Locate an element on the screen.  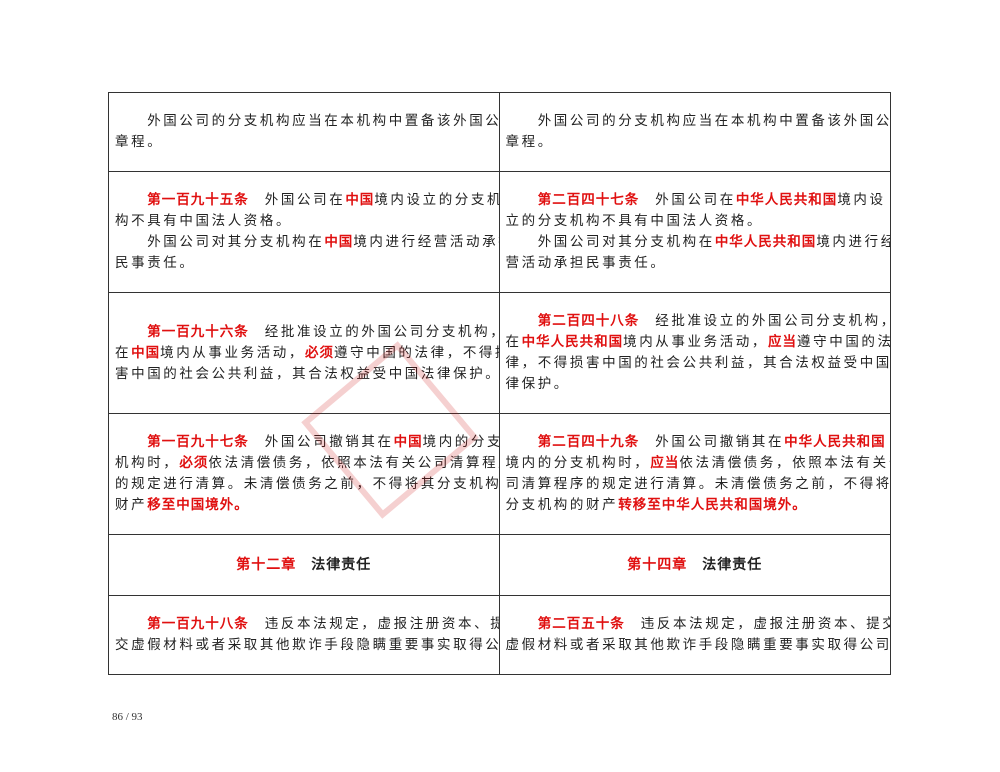
text-line: 第二百四十九条 外国公司撤销其在中华人民共和国 is located at coordinates (695, 442).